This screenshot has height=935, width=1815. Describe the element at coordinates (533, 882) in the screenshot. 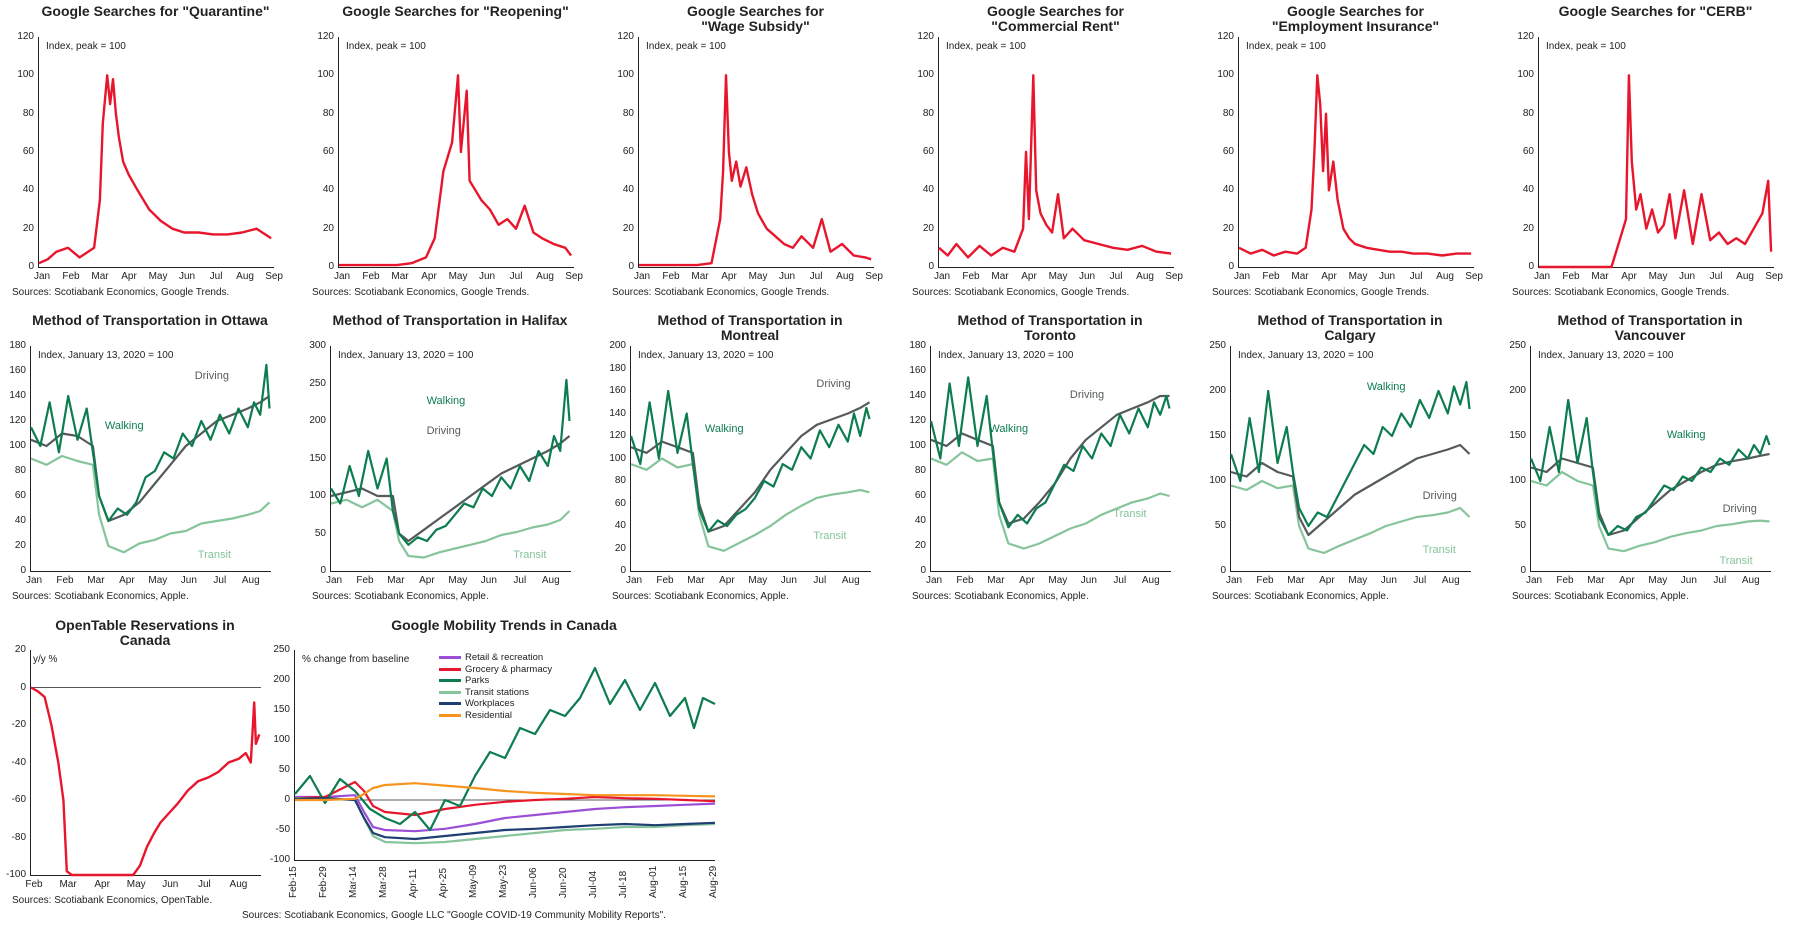

I see `x-tick-label: Jun-06` at that location.